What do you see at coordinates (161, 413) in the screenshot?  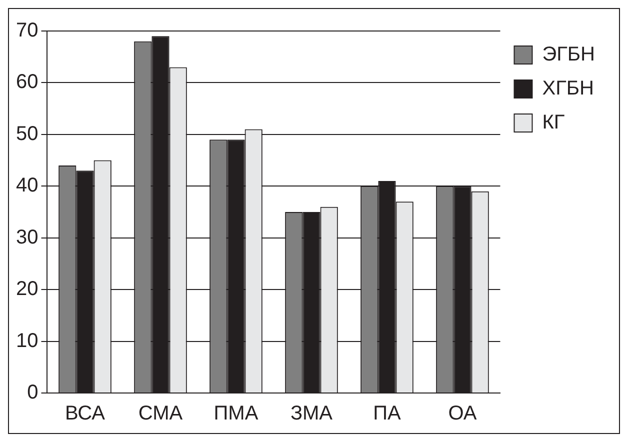 I see `x-tick-label: СМА` at bounding box center [161, 413].